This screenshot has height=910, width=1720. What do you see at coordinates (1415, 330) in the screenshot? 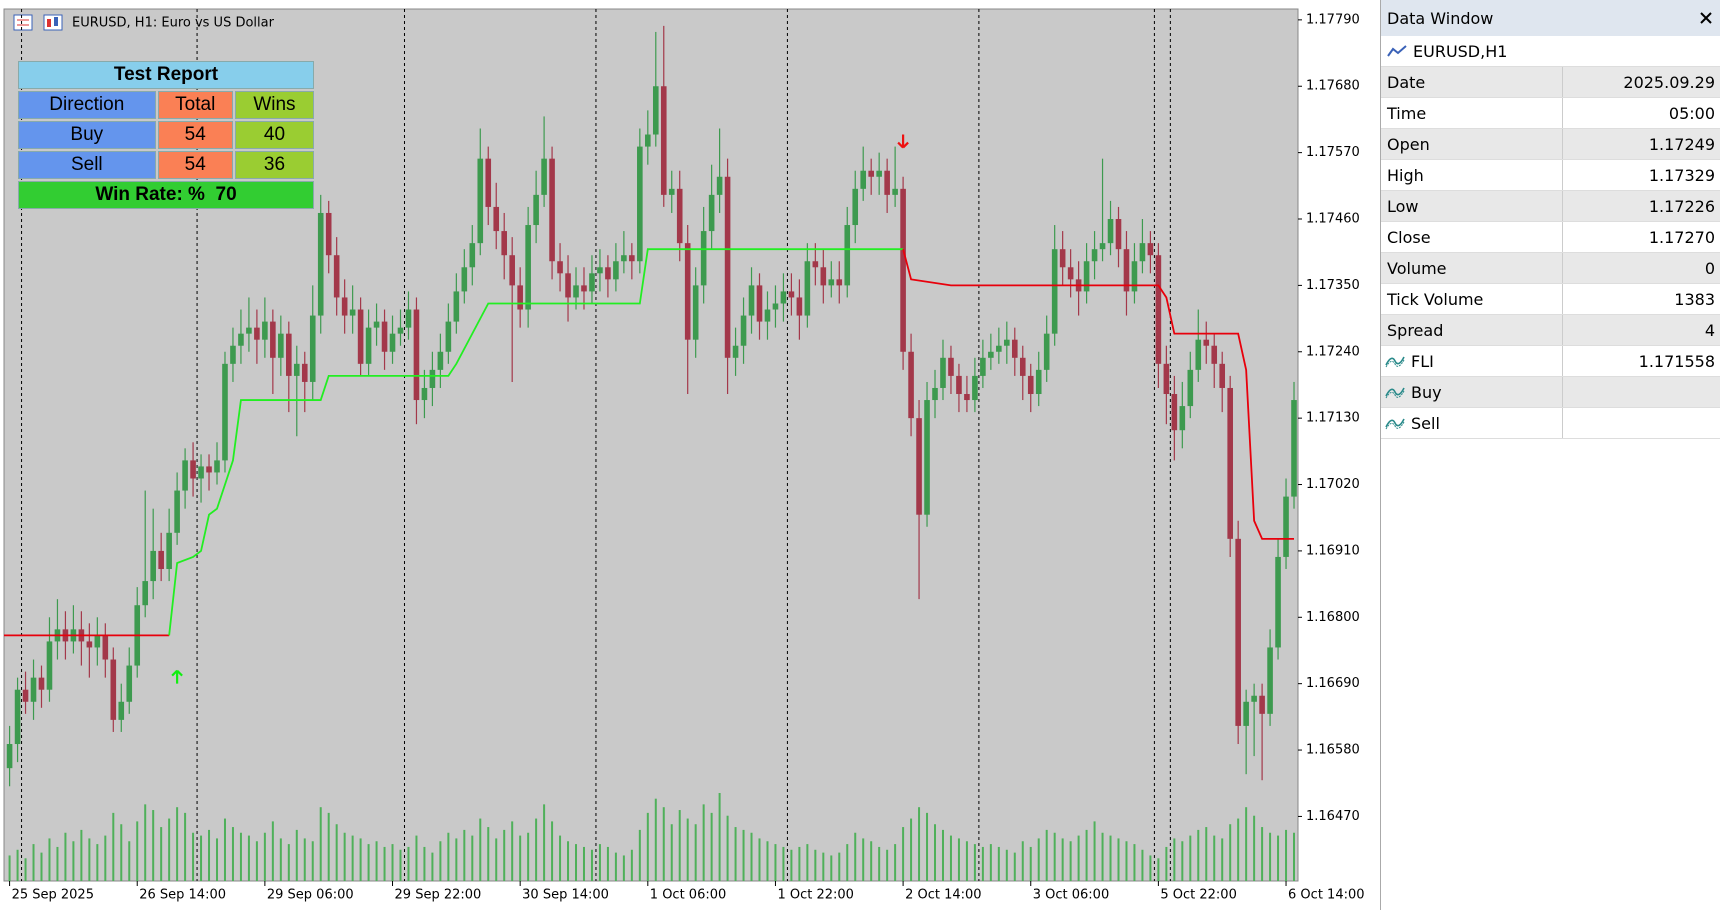
I see `data-label: Spread` at bounding box center [1415, 330].